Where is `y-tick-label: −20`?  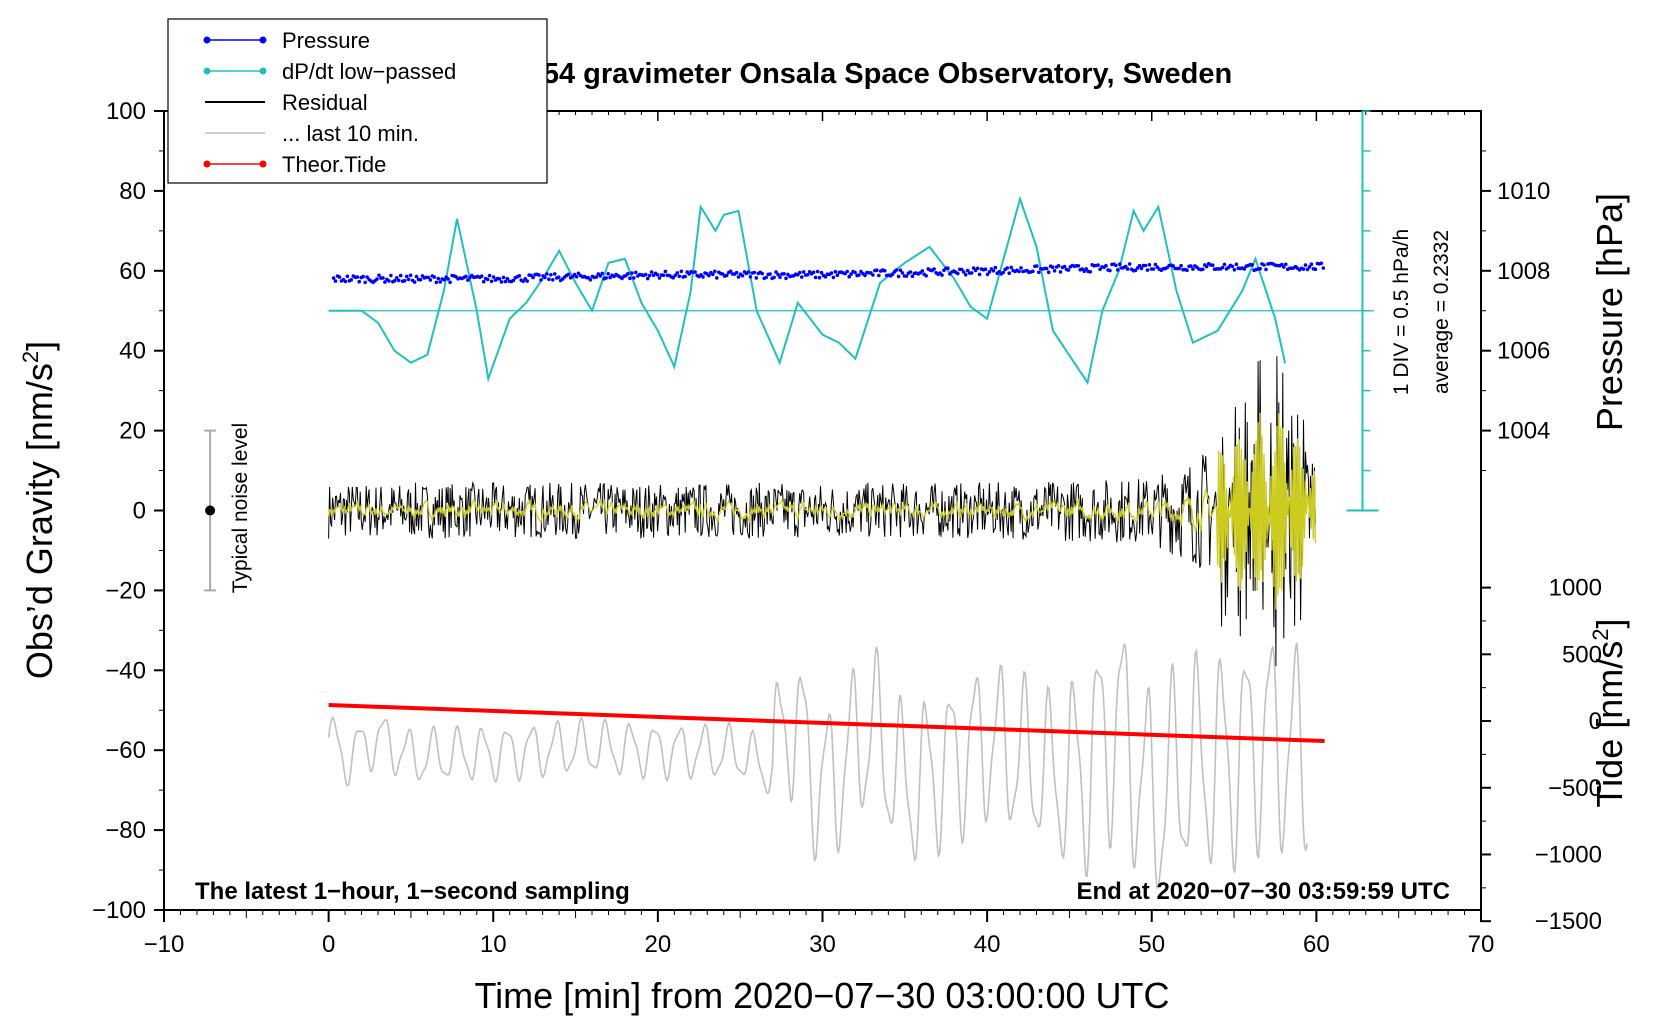
y-tick-label: −20 is located at coordinates (125, 590).